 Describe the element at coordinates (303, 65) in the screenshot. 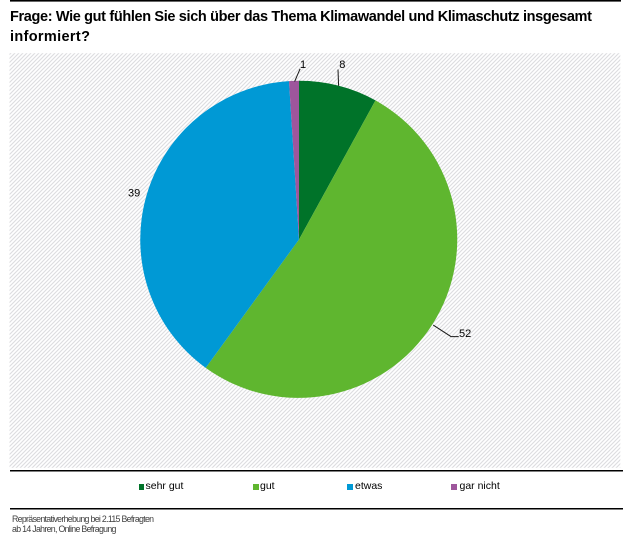

I see `svg-text: 1` at that location.